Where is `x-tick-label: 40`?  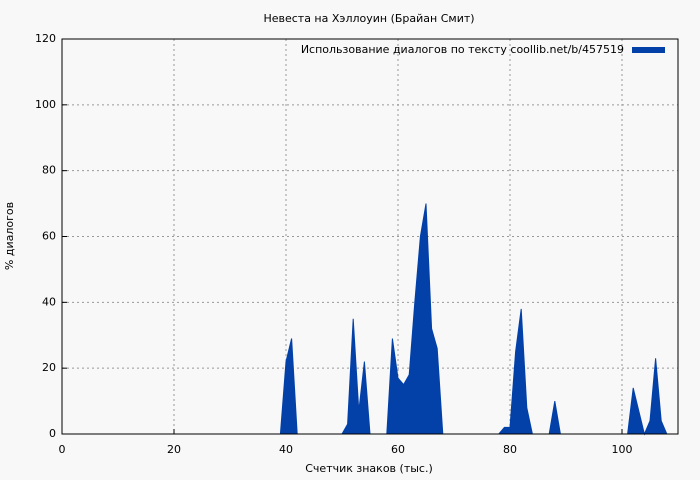 x-tick-label: 40 is located at coordinates (286, 449).